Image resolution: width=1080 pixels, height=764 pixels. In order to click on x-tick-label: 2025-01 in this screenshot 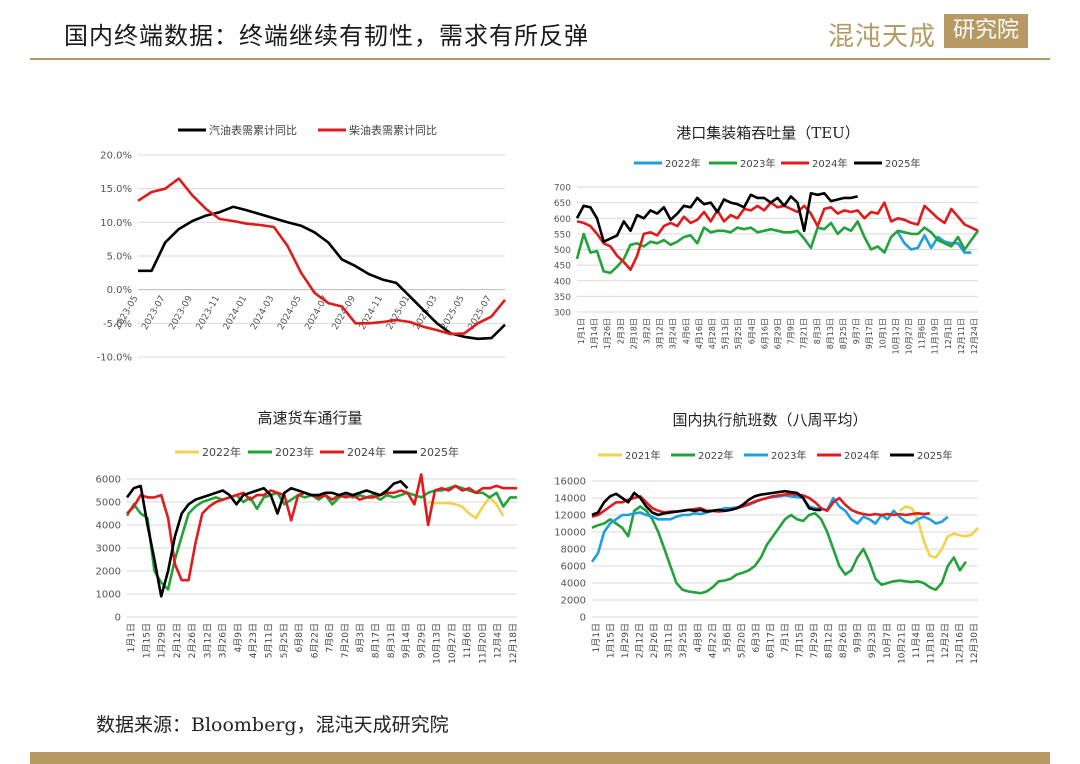, I will do `click(398, 313)`.